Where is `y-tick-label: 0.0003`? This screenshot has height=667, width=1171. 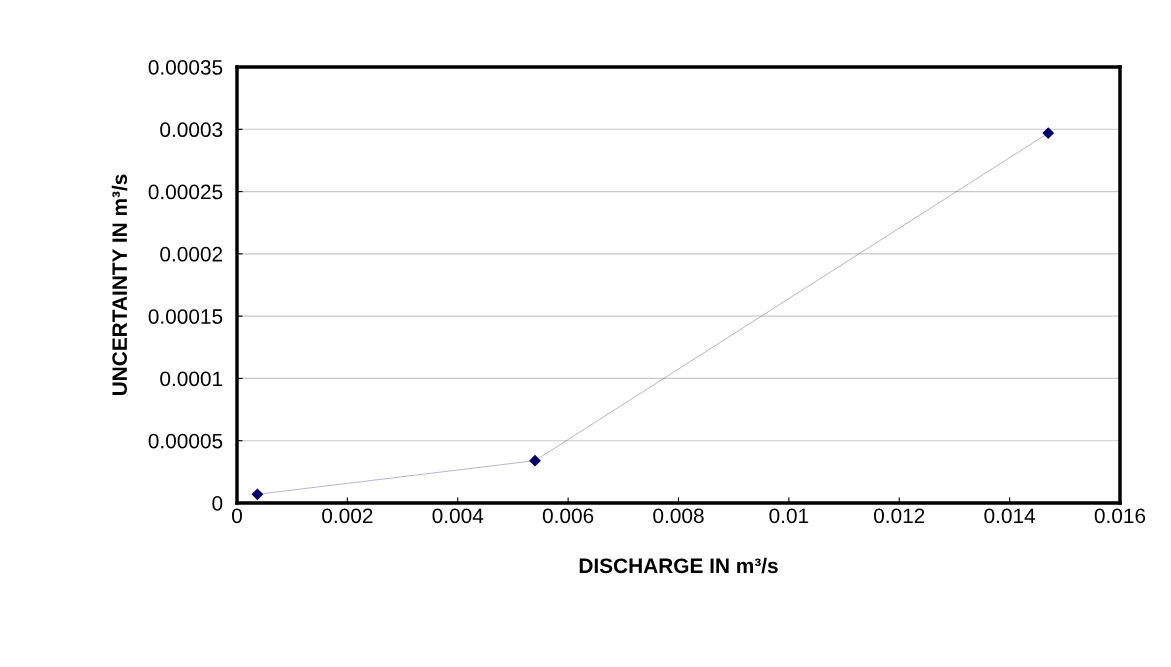 y-tick-label: 0.0003 is located at coordinates (191, 130).